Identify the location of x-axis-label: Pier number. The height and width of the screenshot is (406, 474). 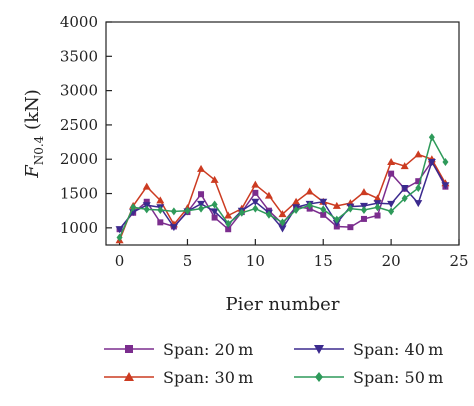
(283, 304).